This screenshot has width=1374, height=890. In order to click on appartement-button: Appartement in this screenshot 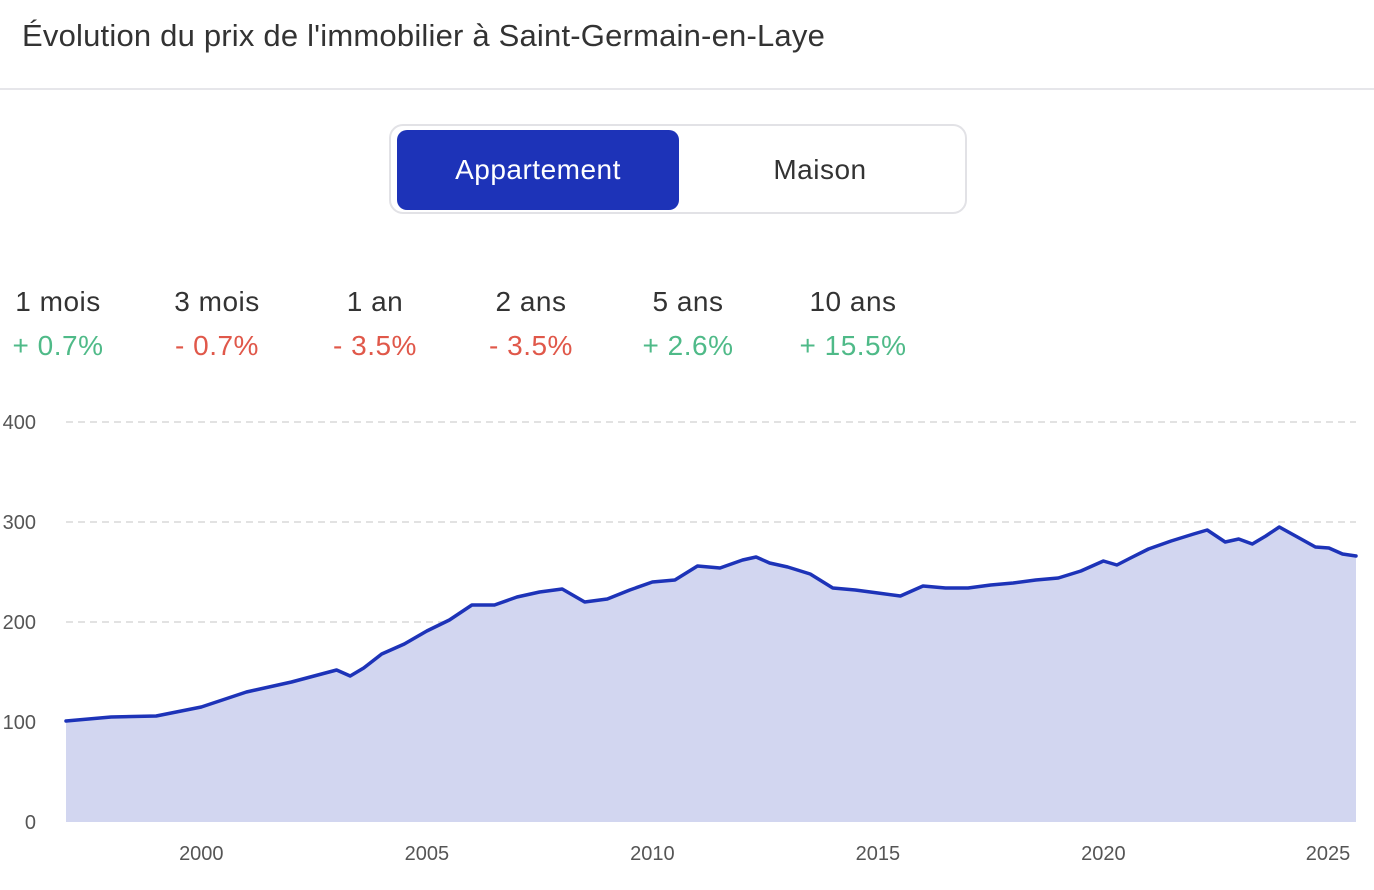, I will do `click(538, 170)`.